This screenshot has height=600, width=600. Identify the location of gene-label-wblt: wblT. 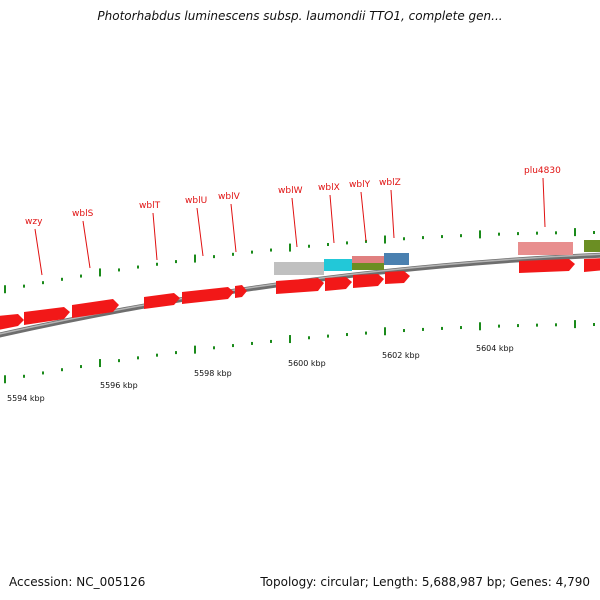
(150, 206).